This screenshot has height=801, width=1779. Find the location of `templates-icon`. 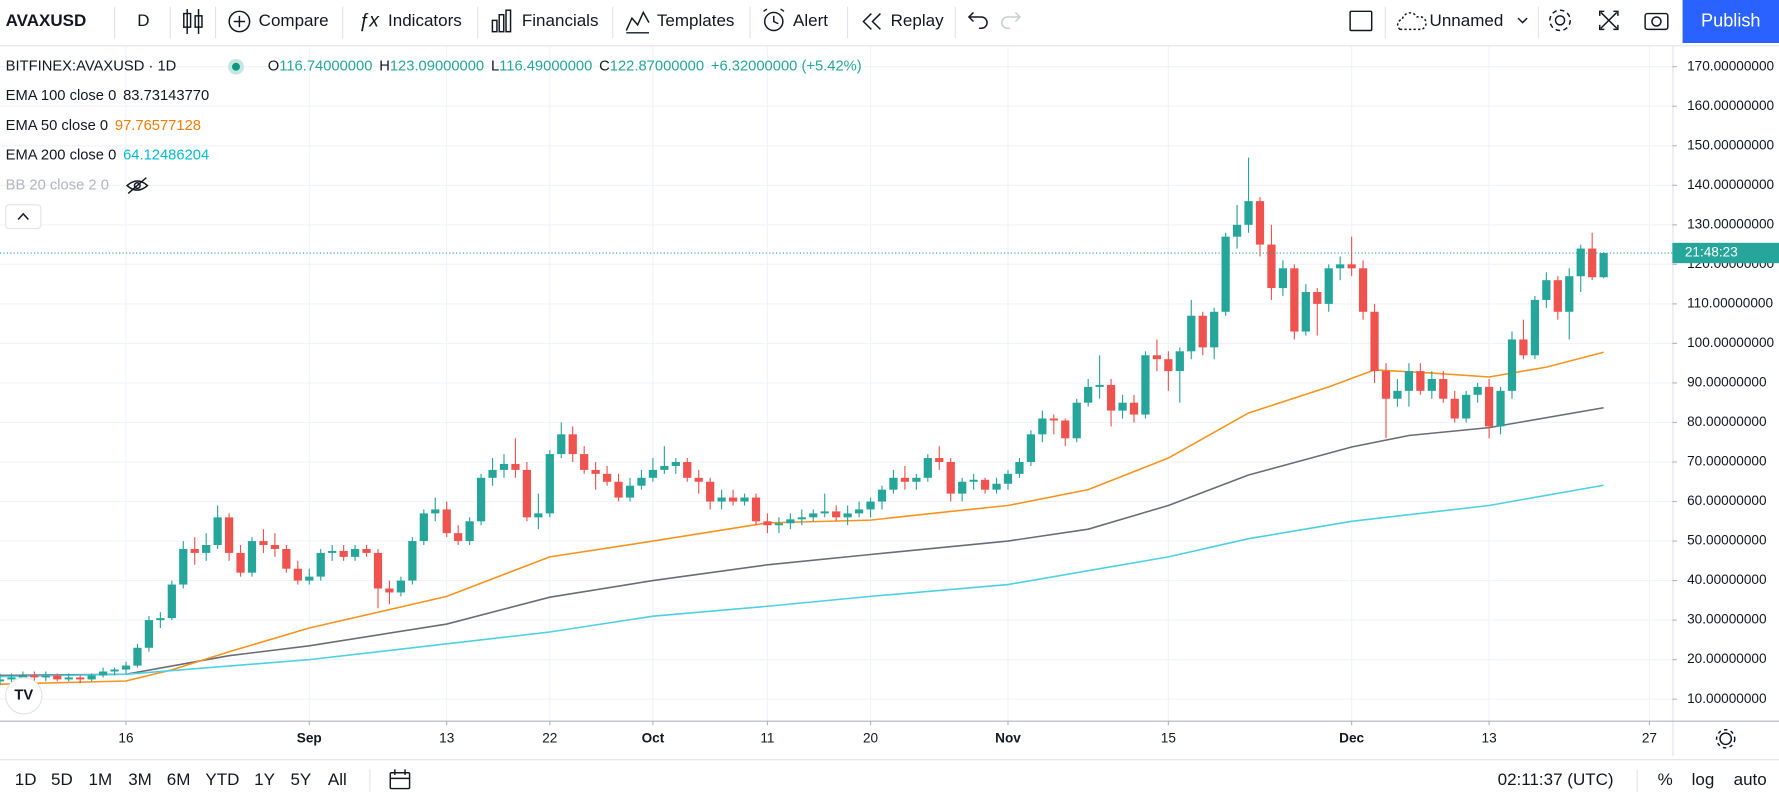

templates-icon is located at coordinates (637, 22).